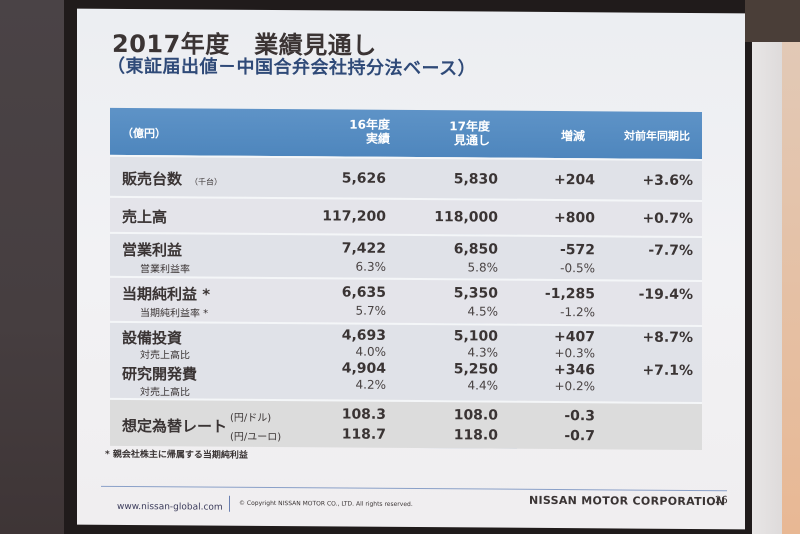 The width and height of the screenshot is (800, 534). Describe the element at coordinates (406, 216) in the screenshot. I see `table-row-revenue: 売上高 117,200 118,000 +800 +0.7%` at that location.